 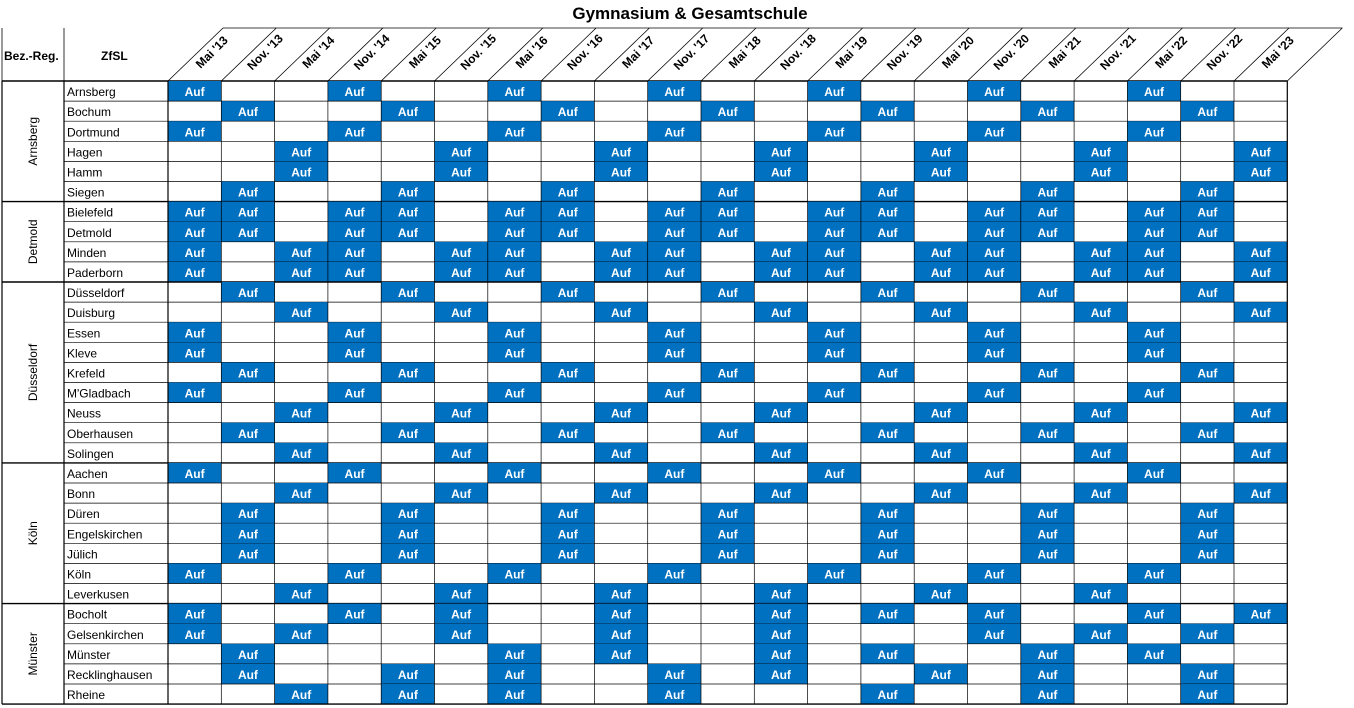 What do you see at coordinates (33, 653) in the screenshot?
I see `region-label: Münster` at bounding box center [33, 653].